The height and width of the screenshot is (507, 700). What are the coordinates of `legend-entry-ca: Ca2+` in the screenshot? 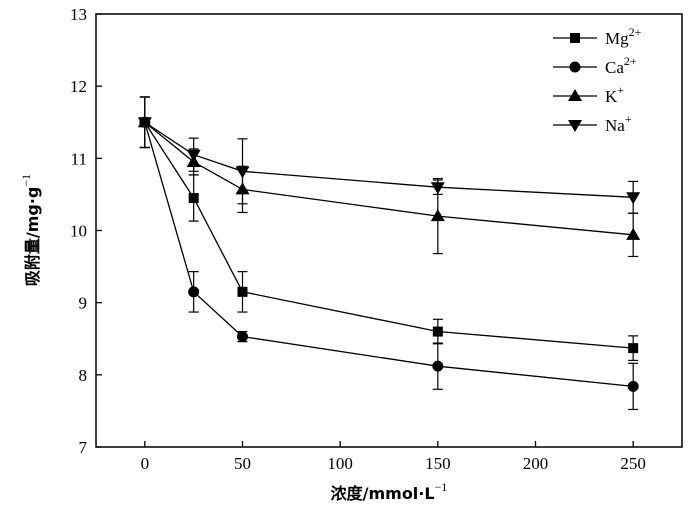 It's located at (595, 65).